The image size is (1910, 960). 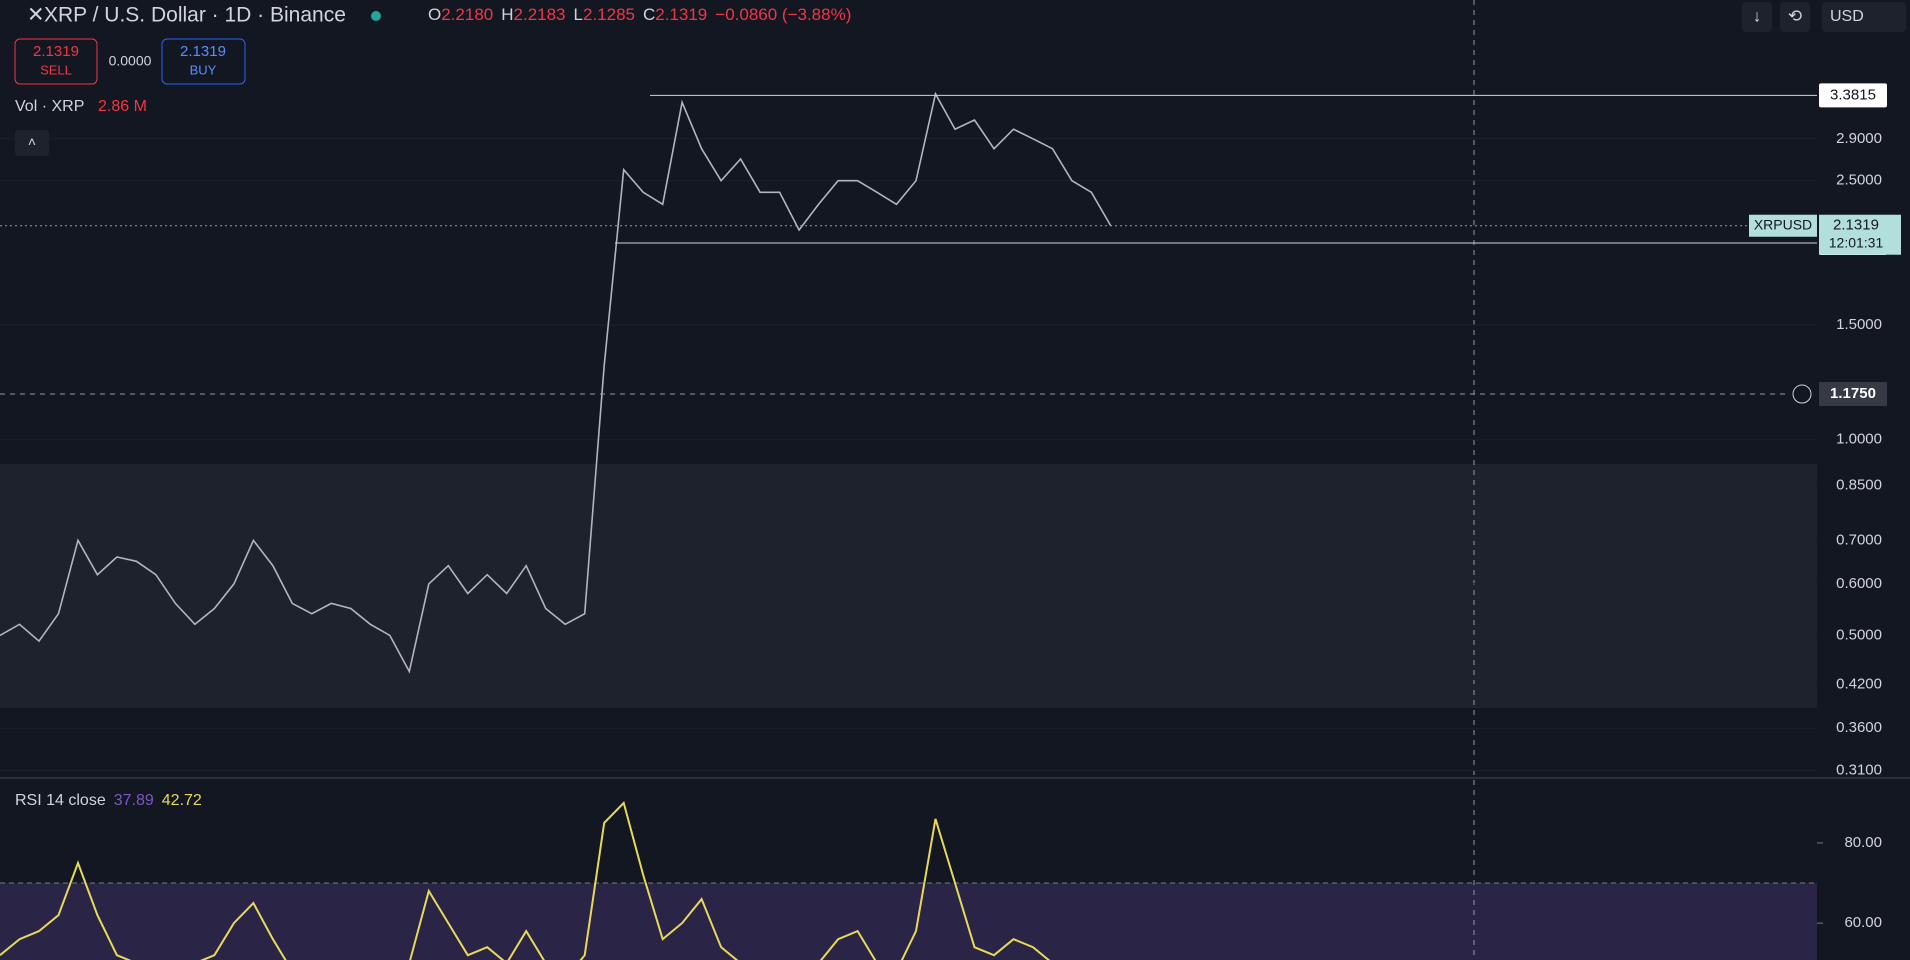 What do you see at coordinates (1859, 769) in the screenshot?
I see `y-tick-label: 0.3100` at bounding box center [1859, 769].